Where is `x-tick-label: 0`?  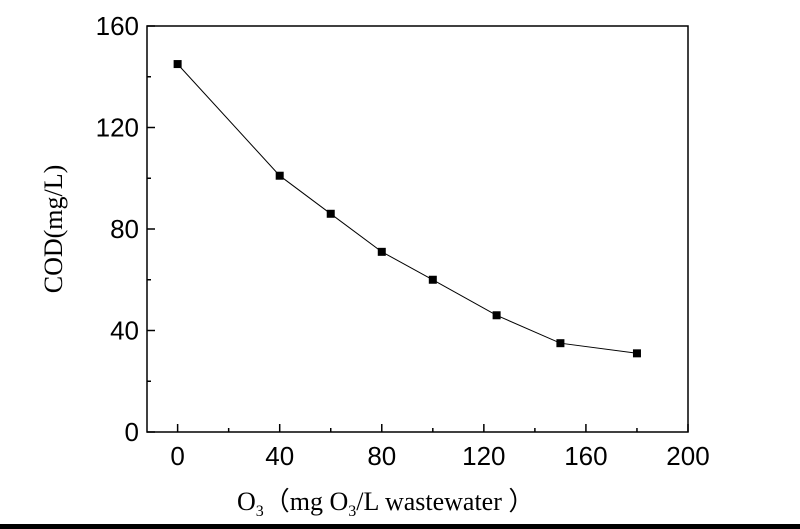 x-tick-label: 0 is located at coordinates (177, 456).